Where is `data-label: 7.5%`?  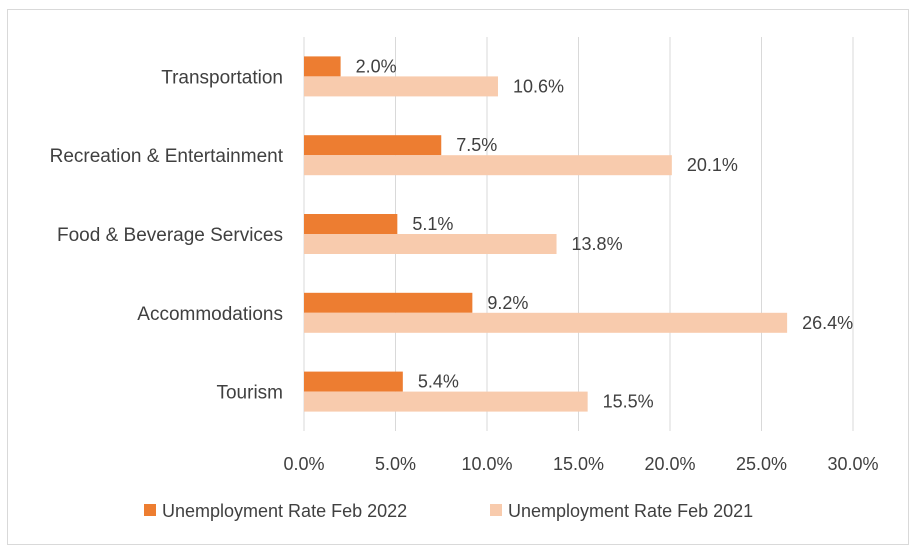 data-label: 7.5% is located at coordinates (476, 145).